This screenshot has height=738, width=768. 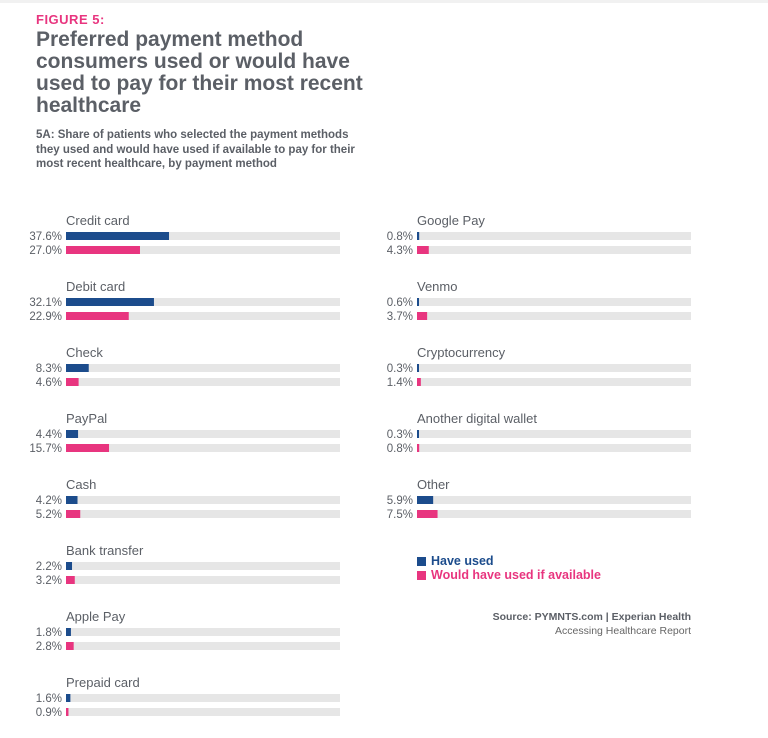 What do you see at coordinates (433, 484) in the screenshot?
I see `category-label: Other` at bounding box center [433, 484].